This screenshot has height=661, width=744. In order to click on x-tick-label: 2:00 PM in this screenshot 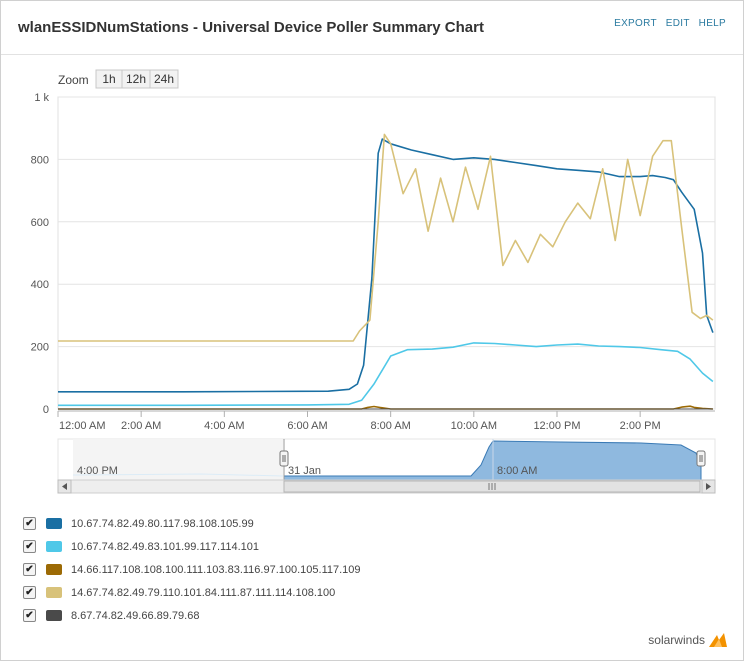, I will do `click(640, 426)`.